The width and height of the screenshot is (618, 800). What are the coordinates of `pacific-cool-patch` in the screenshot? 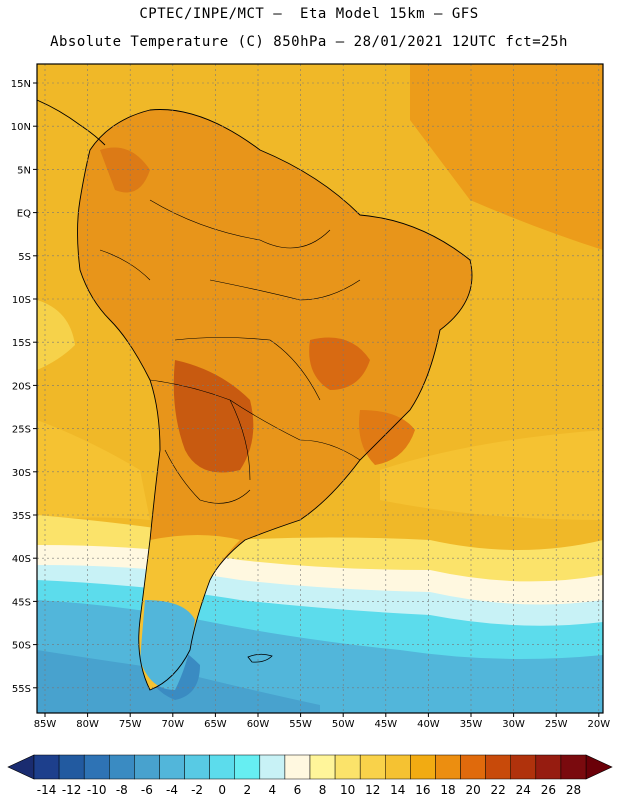 It's located at (56, 335).